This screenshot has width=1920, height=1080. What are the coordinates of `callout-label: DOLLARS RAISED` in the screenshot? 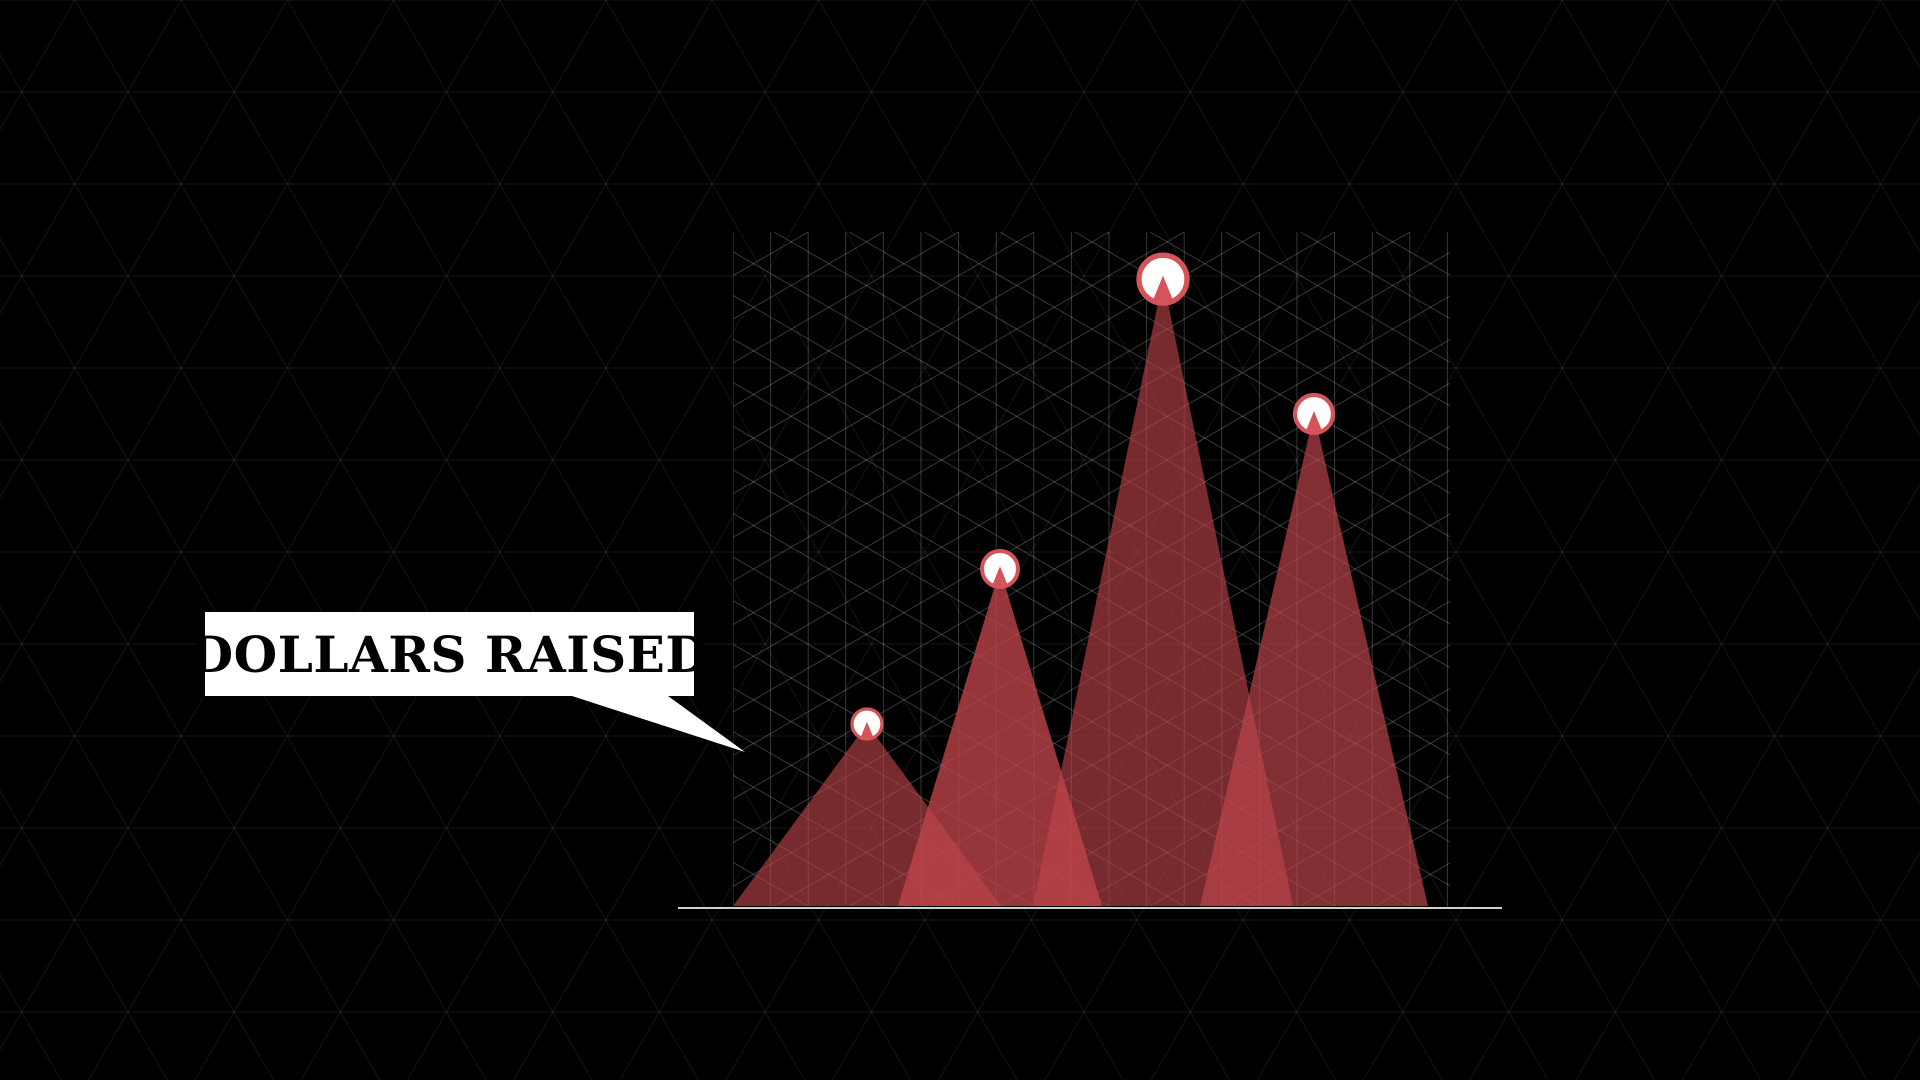 It's located at (449, 654).